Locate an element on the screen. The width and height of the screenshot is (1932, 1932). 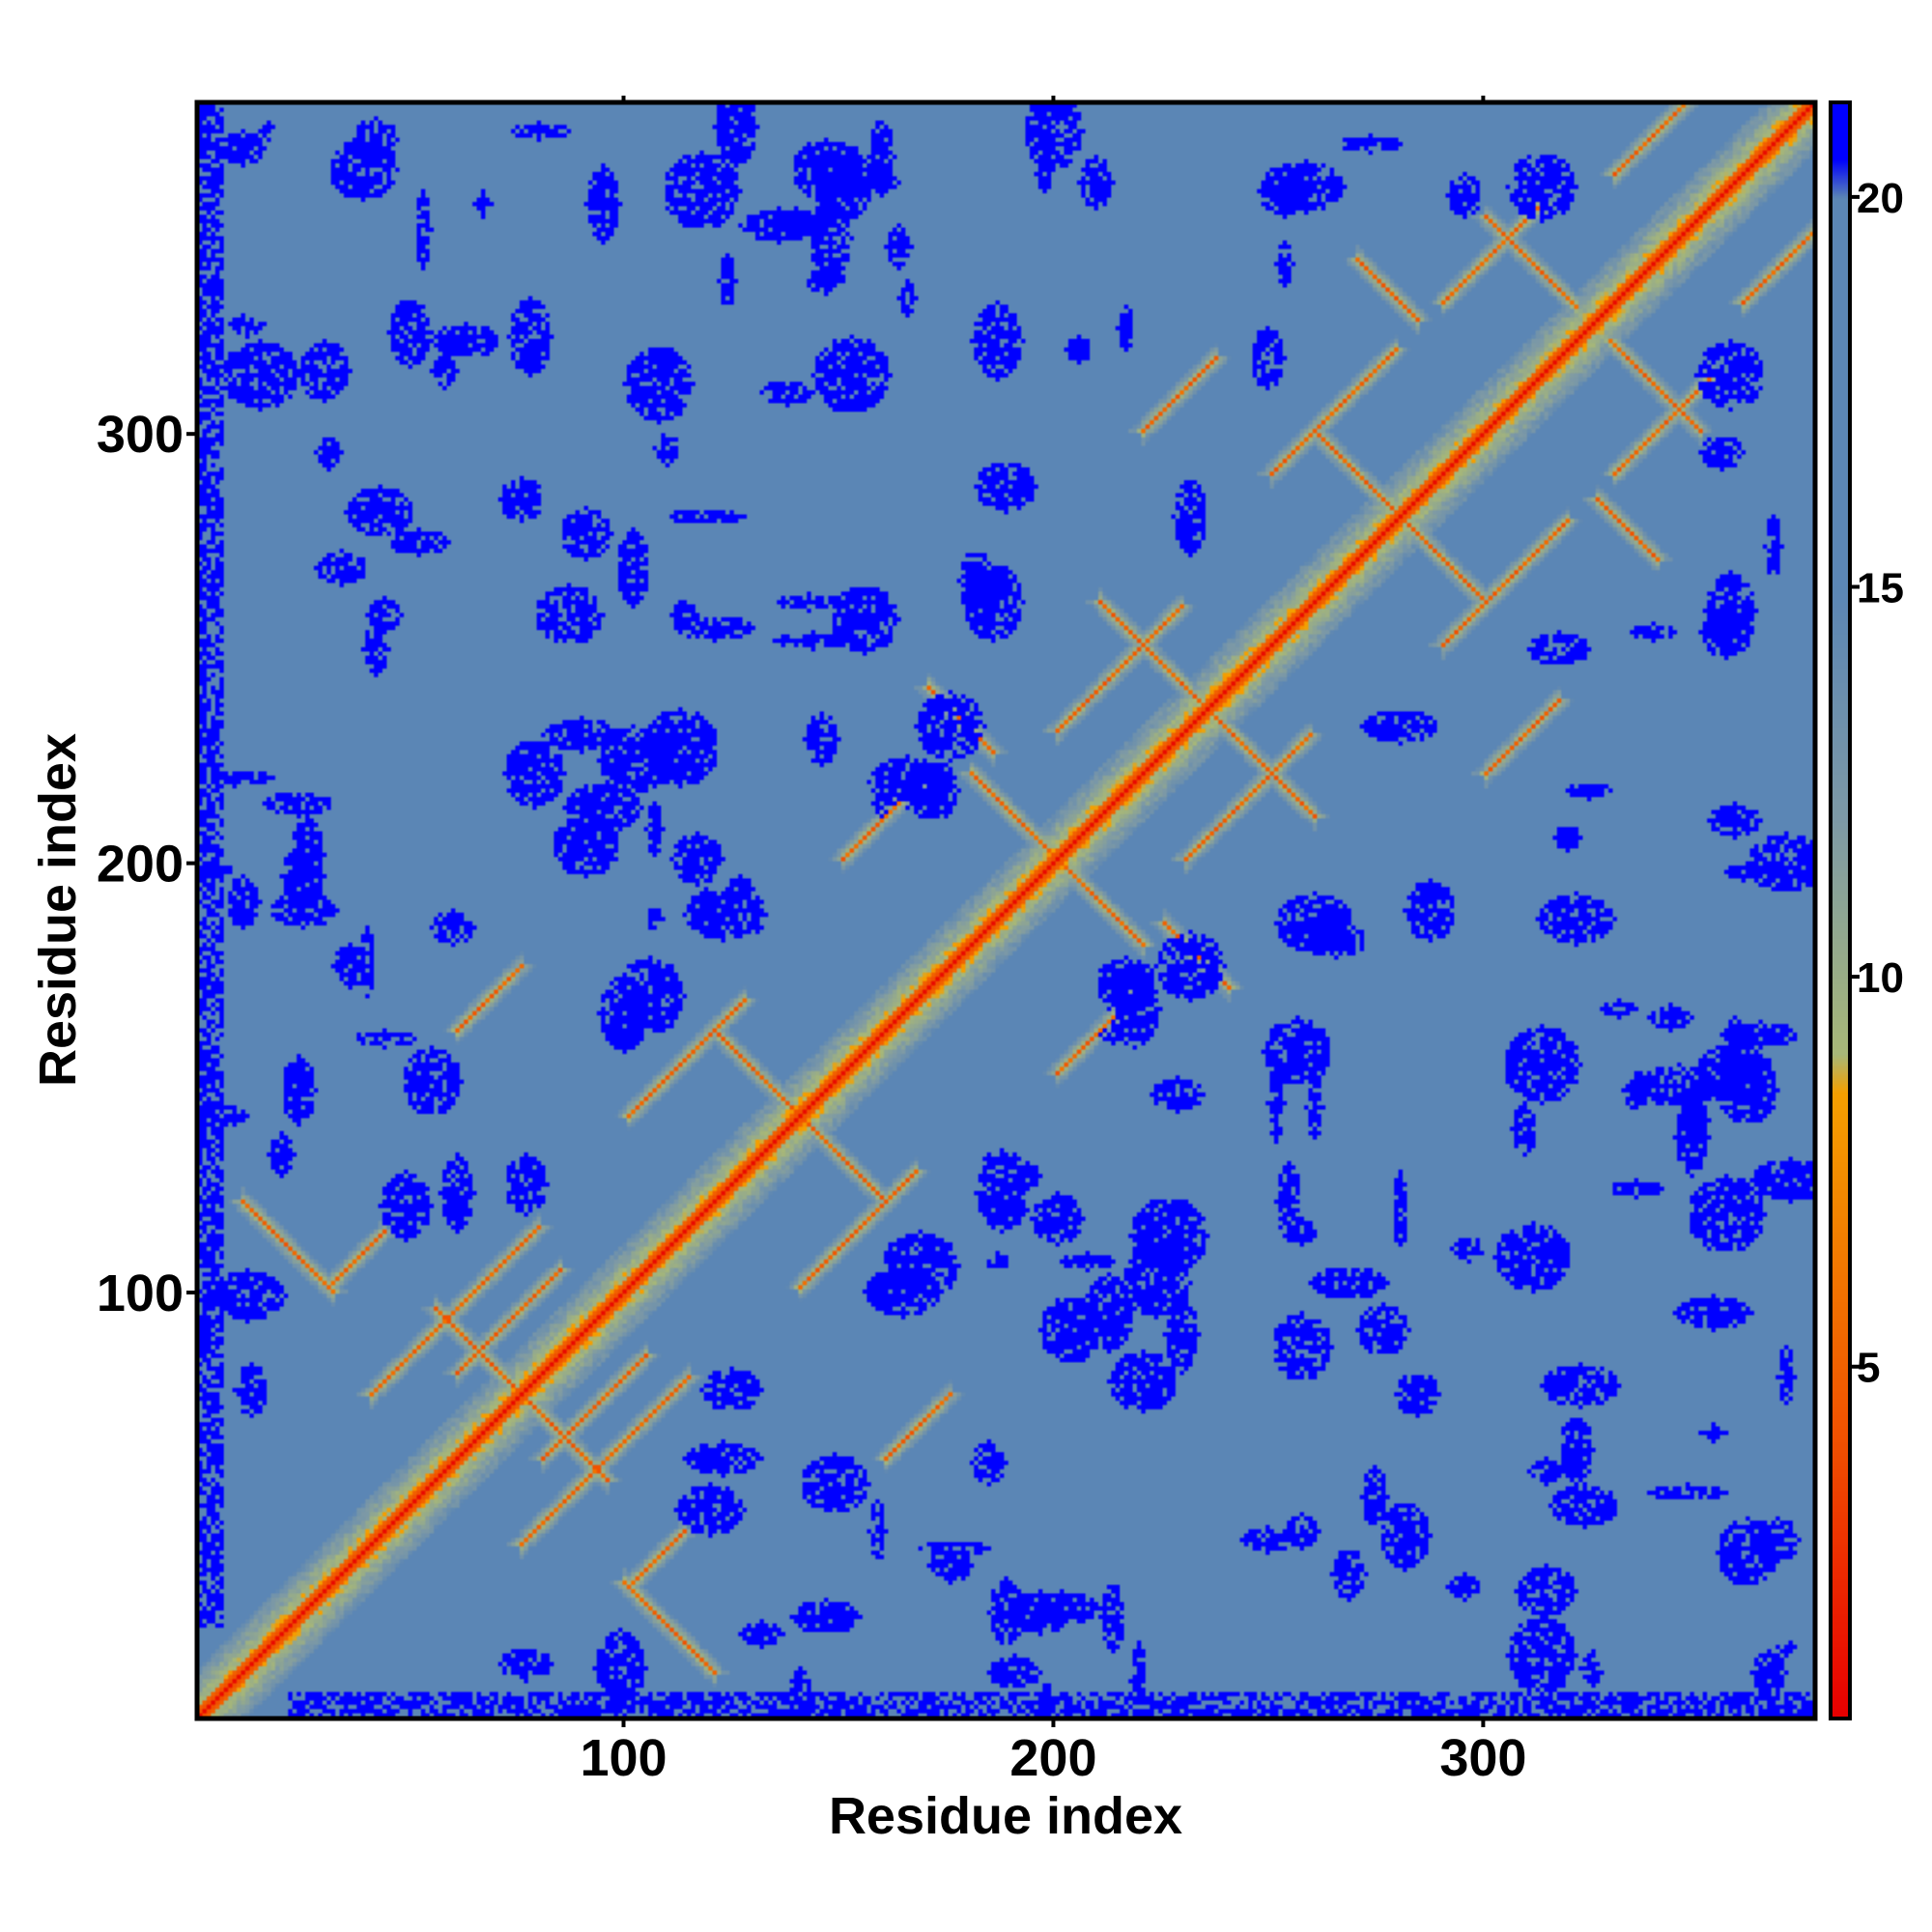
colorbar-tick-label: 15 is located at coordinates (1880, 587).